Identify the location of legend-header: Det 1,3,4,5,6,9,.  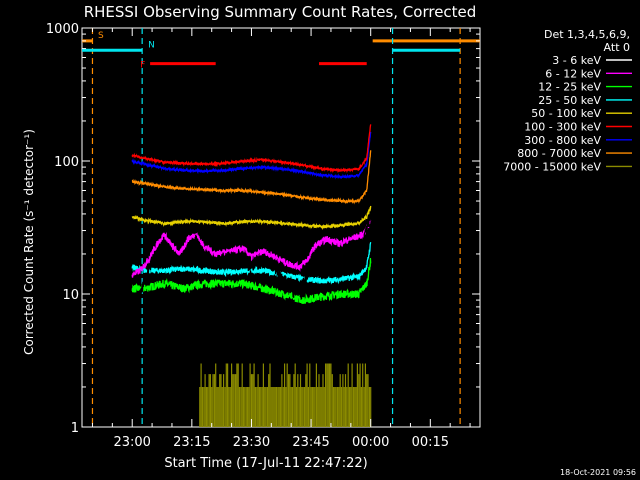
(587, 34).